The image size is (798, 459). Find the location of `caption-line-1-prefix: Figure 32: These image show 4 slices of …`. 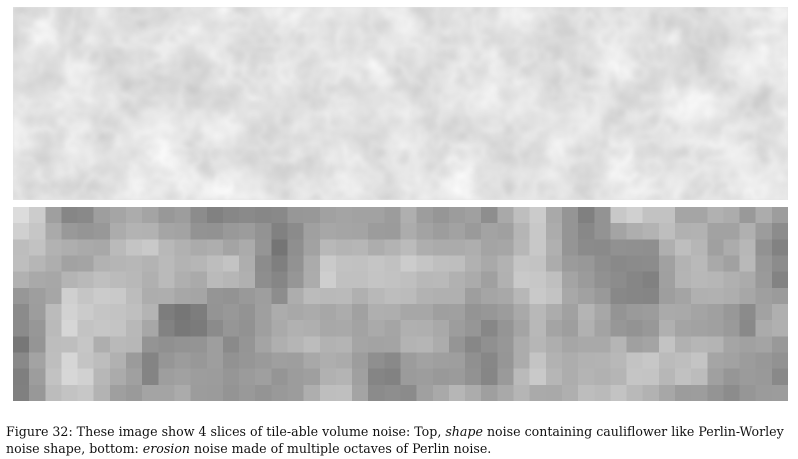

caption-line-1-prefix: Figure 32: These image show 4 slices of … is located at coordinates (226, 431).